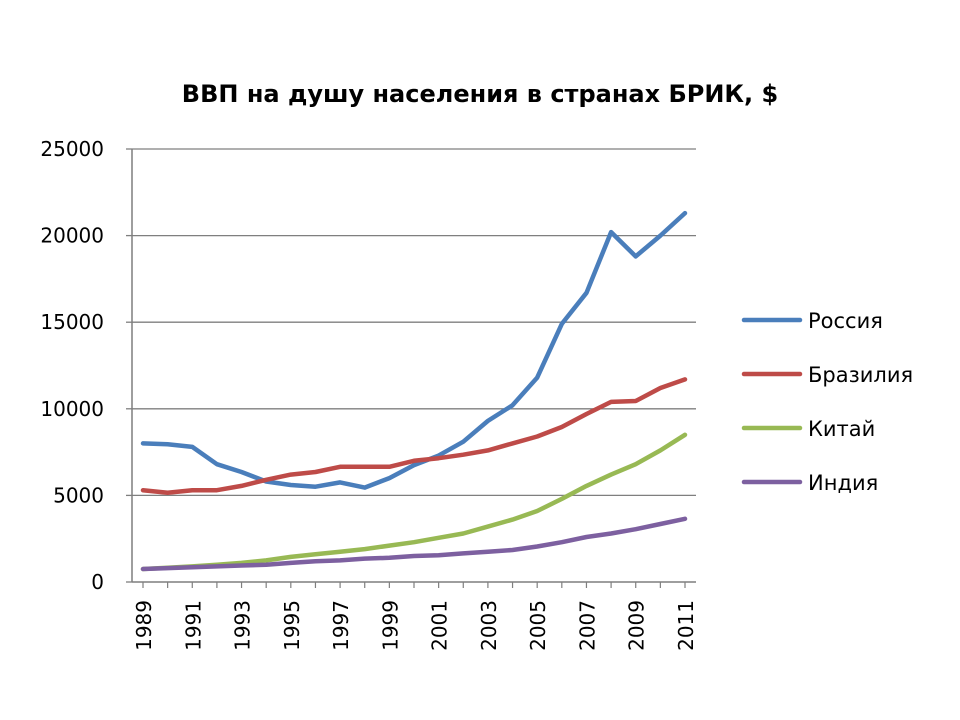 This screenshot has height=720, width=960. Describe the element at coordinates (845, 321) in the screenshot. I see `legend-label-0: Россия` at that location.